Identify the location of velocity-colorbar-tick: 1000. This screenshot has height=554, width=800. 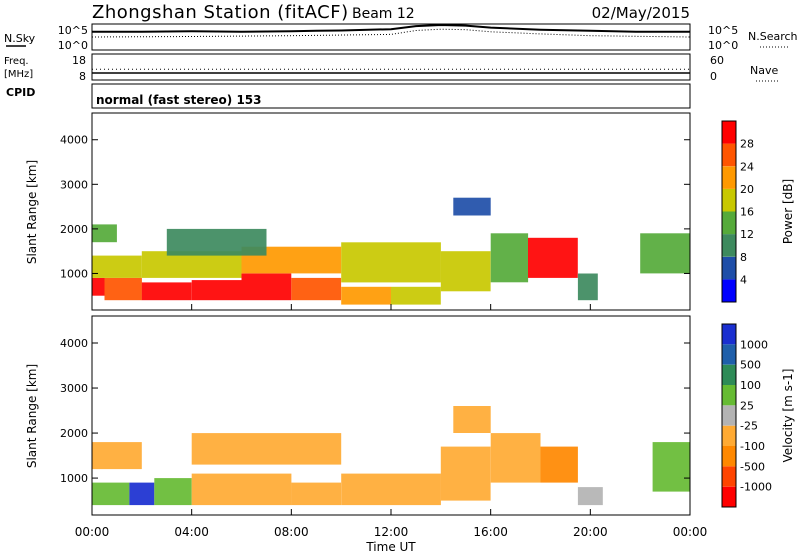
(754, 344).